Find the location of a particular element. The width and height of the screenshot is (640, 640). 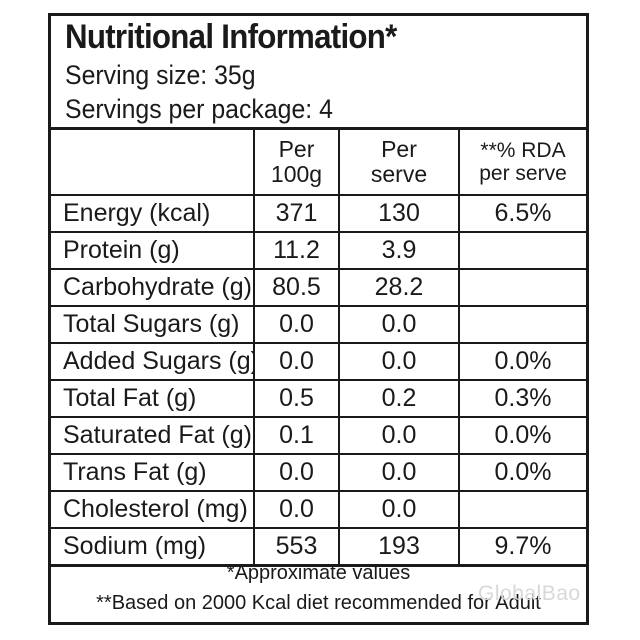

column-header-per-100g: Per 100g is located at coordinates (296, 163).